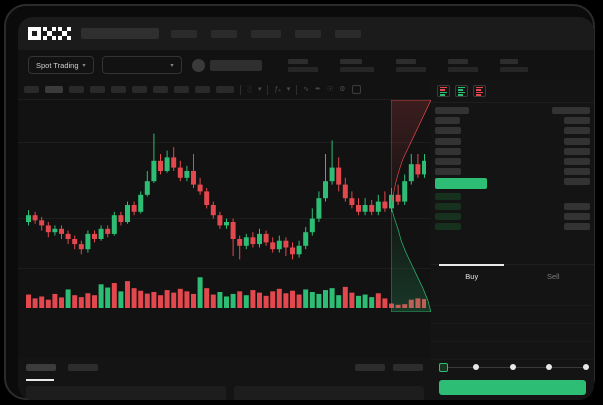 Image resolution: width=603 pixels, height=405 pixels. Describe the element at coordinates (49, 33) in the screenshot. I see `okx-logo-icon` at that location.